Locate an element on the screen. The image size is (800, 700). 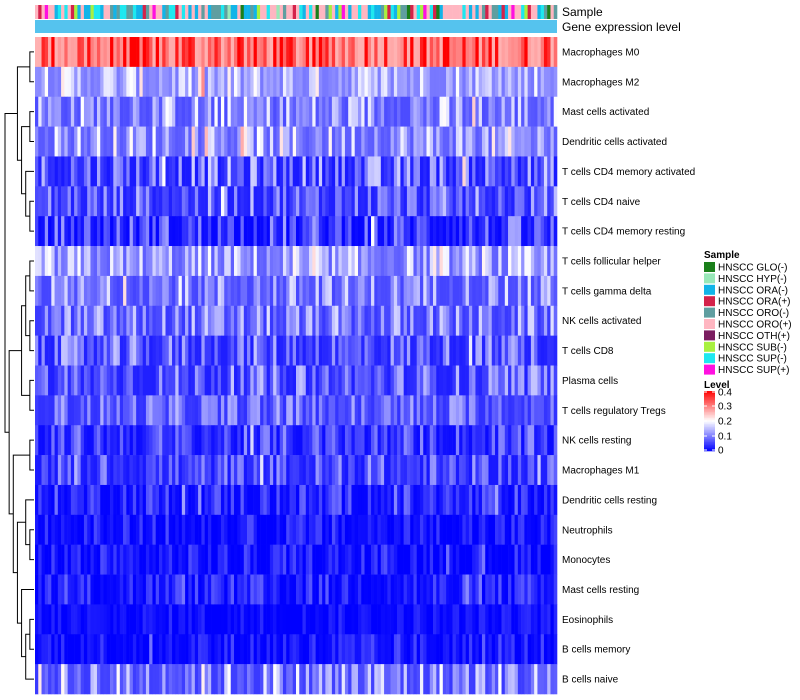
level-gradient-step is located at coordinates (709, 395).